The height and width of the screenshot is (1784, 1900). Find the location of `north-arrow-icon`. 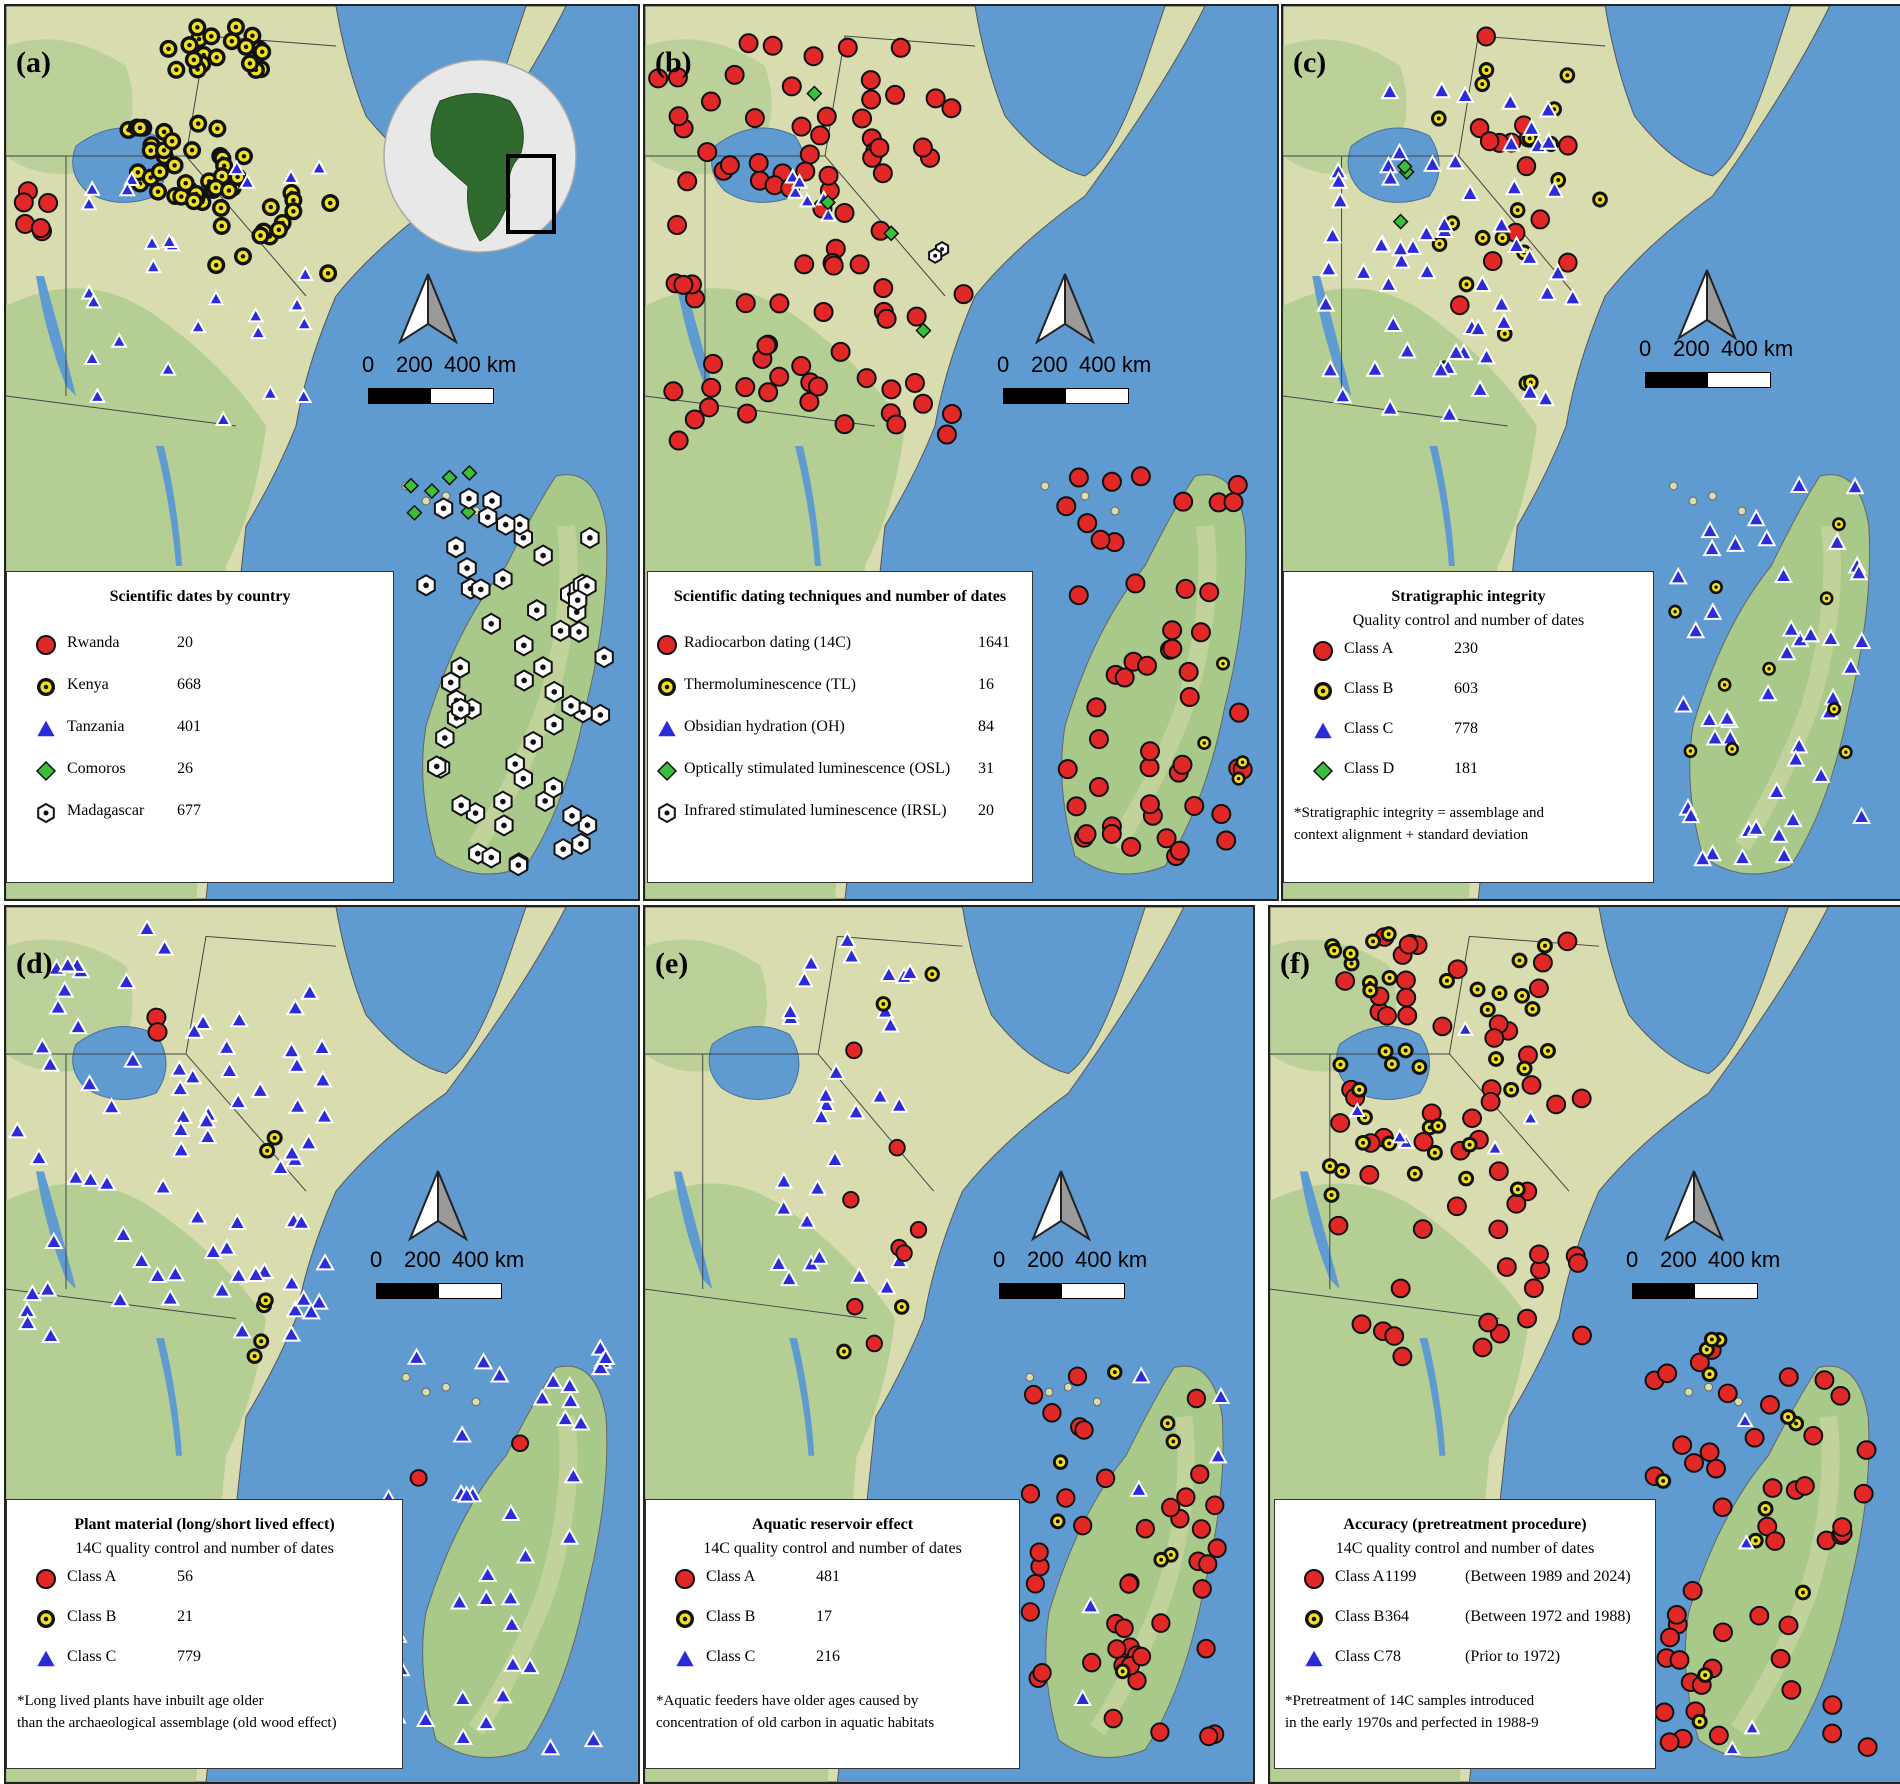

north-arrow-icon is located at coordinates (1065, 309).